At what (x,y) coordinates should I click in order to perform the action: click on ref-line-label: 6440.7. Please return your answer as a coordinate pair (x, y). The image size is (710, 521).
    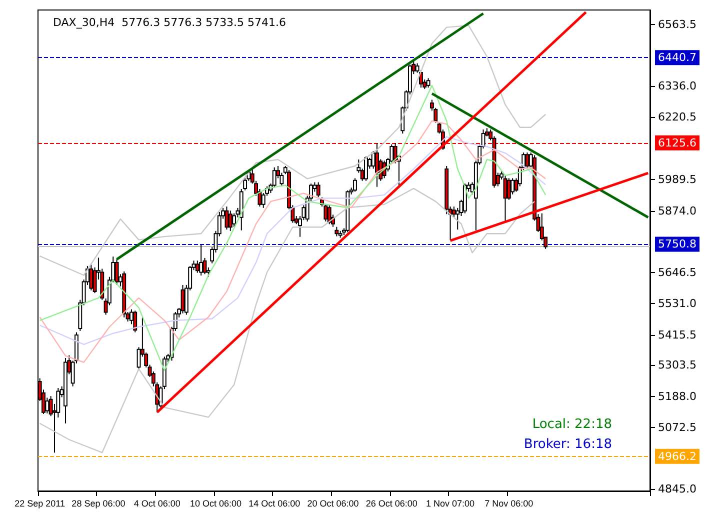
    Looking at the image, I should click on (677, 57).